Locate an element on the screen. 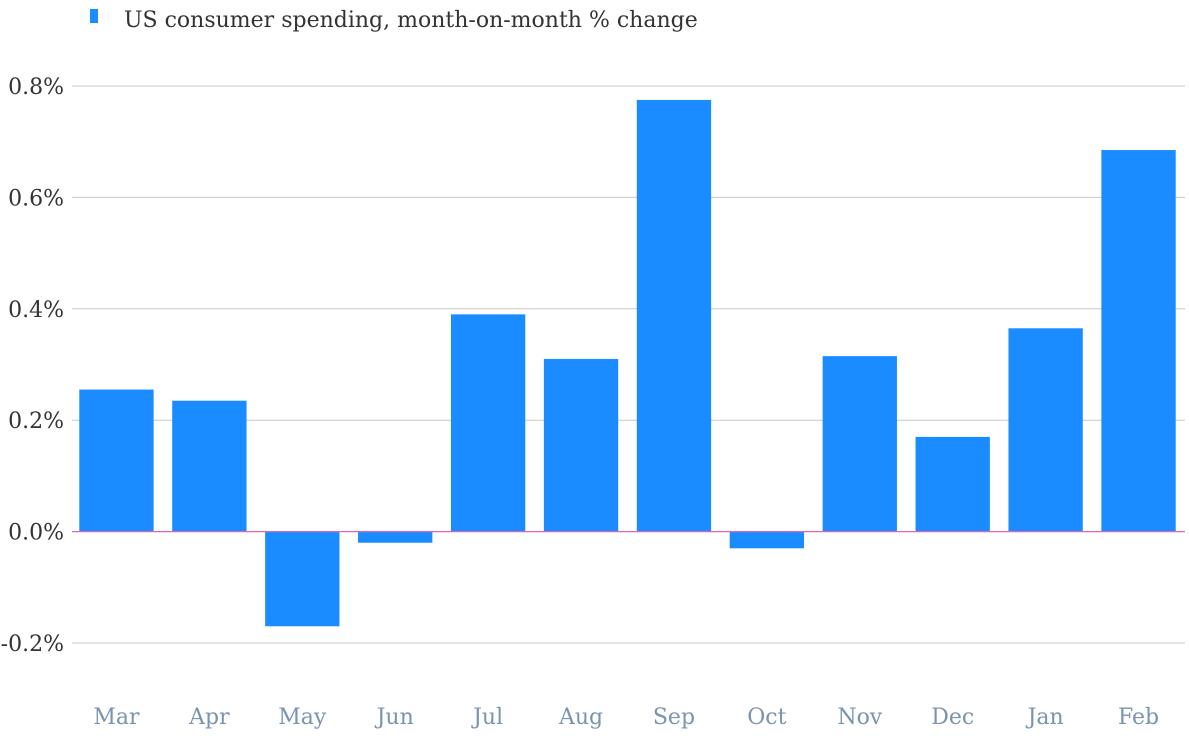 Image resolution: width=1189 pixels, height=736 pixels. bar-jan is located at coordinates (1045, 430).